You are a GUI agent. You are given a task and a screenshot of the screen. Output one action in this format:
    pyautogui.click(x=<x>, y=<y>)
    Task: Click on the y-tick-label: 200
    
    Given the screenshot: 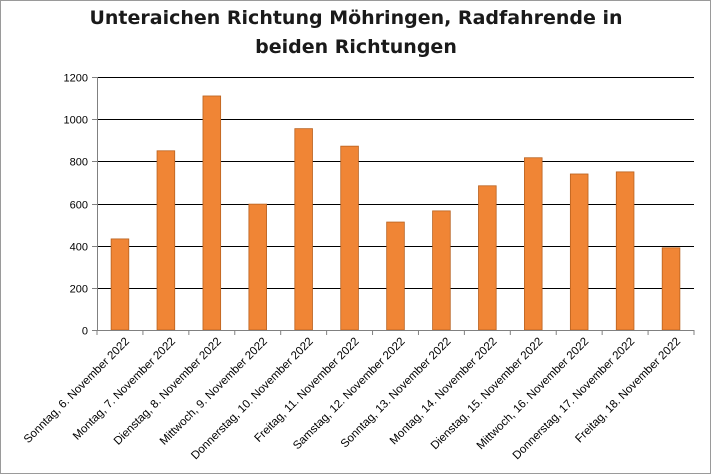 What is the action you would take?
    pyautogui.click(x=79, y=290)
    